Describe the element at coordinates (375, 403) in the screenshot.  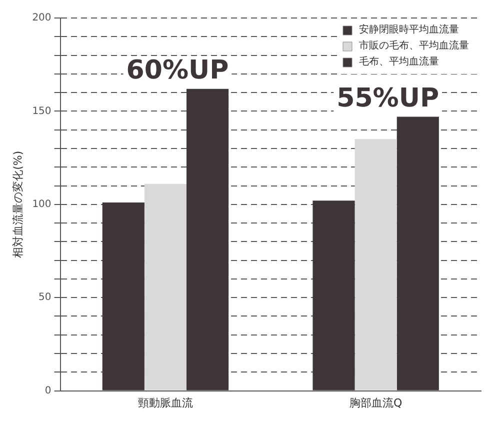
I see `x-tick-label: 胸部血流Q` at that location.